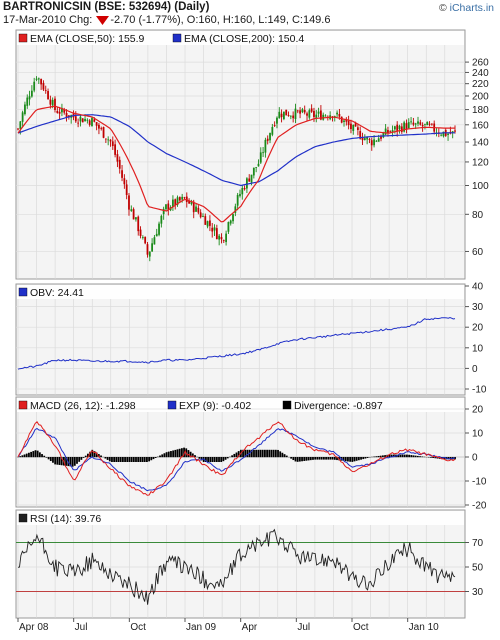 The width and height of the screenshot is (500, 640). What do you see at coordinates (240, 518) in the screenshot?
I see `rsi-panel-legend-bg` at bounding box center [240, 518].